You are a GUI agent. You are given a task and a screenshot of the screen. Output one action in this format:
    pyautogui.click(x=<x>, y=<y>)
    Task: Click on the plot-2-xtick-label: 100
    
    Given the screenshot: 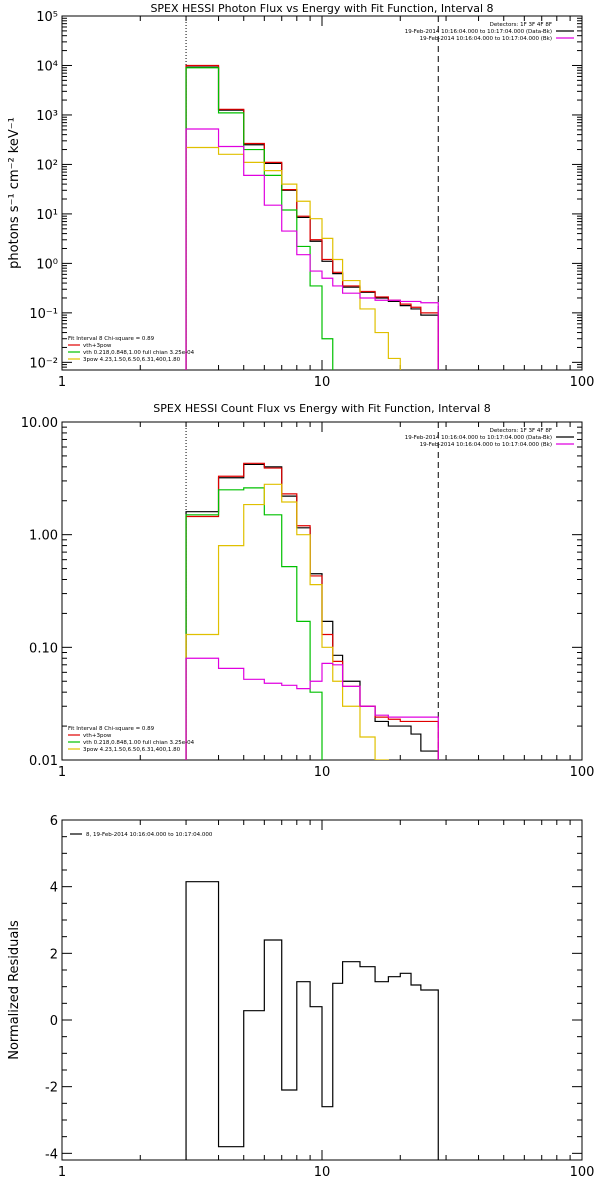 What is the action you would take?
    pyautogui.click(x=582, y=1172)
    